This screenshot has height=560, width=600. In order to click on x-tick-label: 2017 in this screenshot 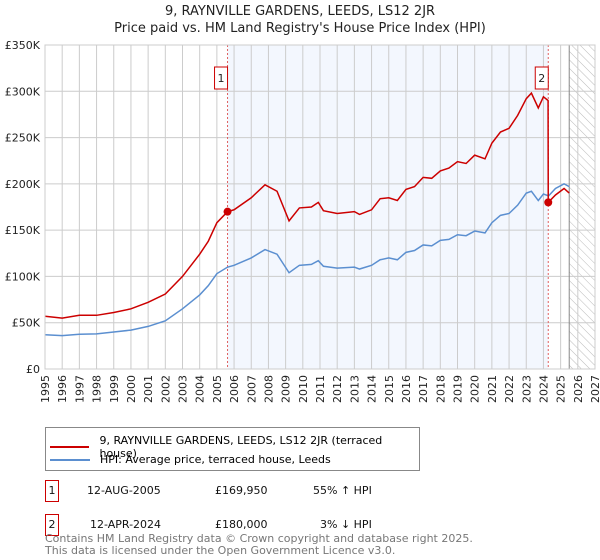, I will do `click(423, 389)`.